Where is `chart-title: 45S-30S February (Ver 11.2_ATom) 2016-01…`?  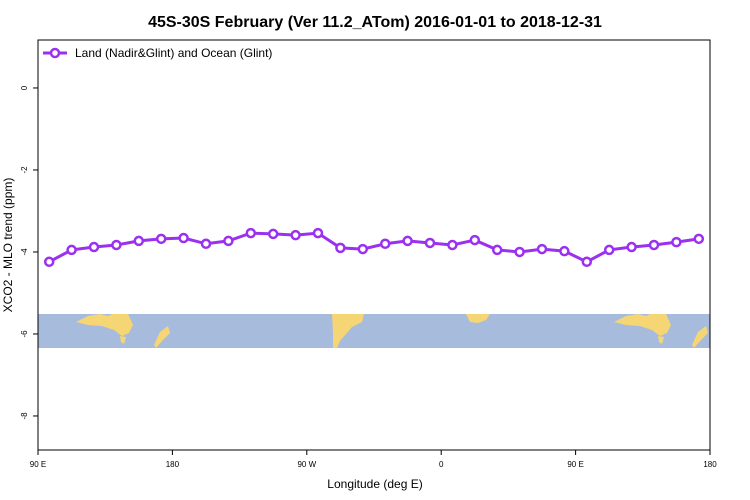 chart-title: 45S-30S February (Ver 11.2_ATom) 2016-01… is located at coordinates (375, 22).